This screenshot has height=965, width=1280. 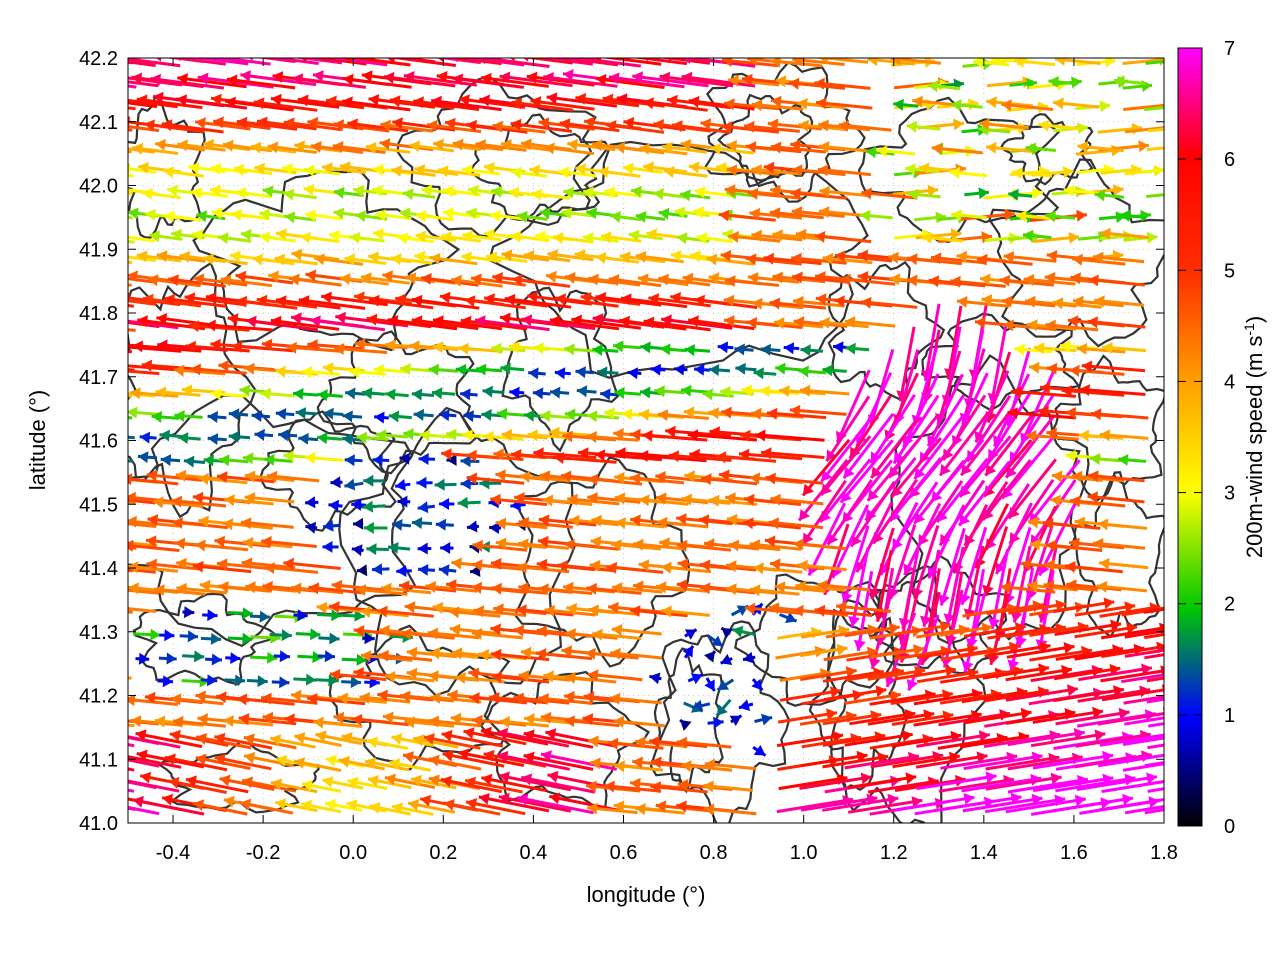 I want to click on y-axis-label: latitude (°), so click(x=37, y=440).